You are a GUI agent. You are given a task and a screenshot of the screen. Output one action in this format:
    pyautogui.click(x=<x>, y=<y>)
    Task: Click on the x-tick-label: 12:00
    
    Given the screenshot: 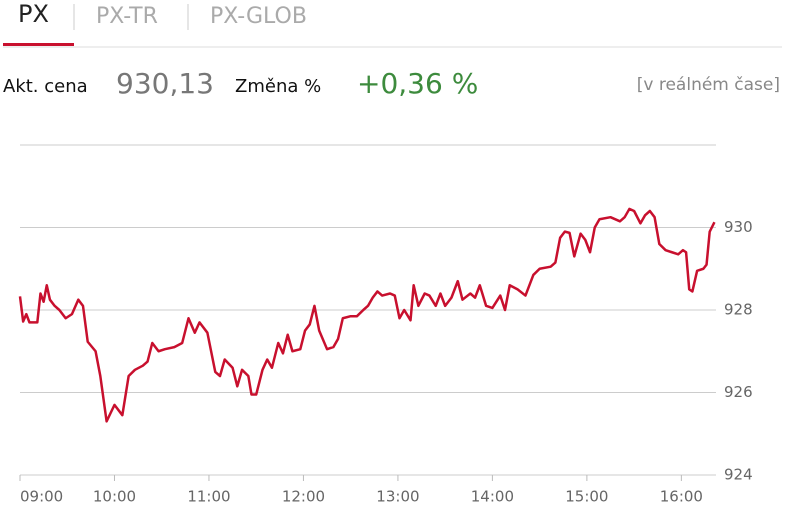 What is the action you would take?
    pyautogui.click(x=303, y=497)
    